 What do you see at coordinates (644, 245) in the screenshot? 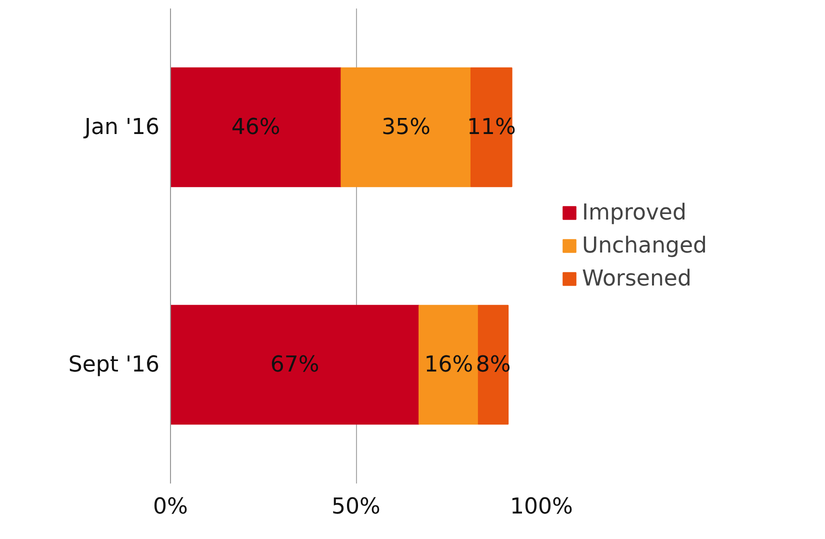
I see `legend-label: Unchanged` at bounding box center [644, 245].